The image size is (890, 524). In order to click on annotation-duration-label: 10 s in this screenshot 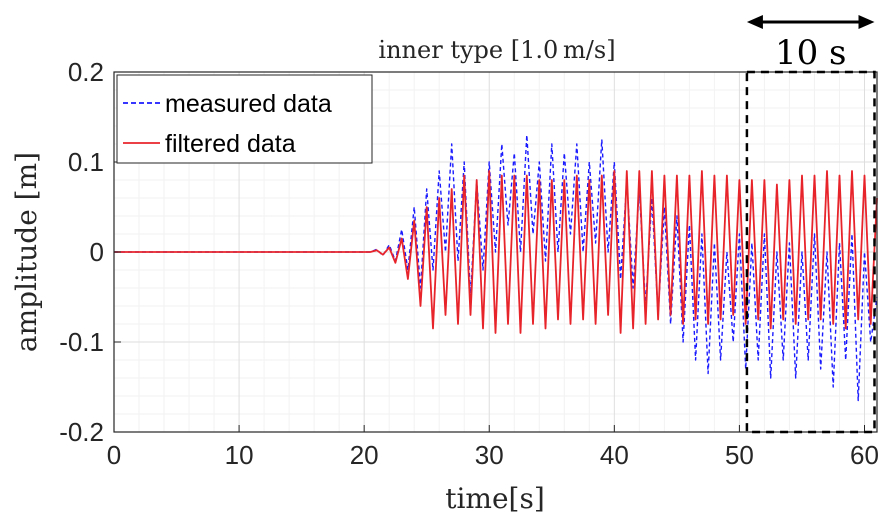, I will do `click(811, 53)`.